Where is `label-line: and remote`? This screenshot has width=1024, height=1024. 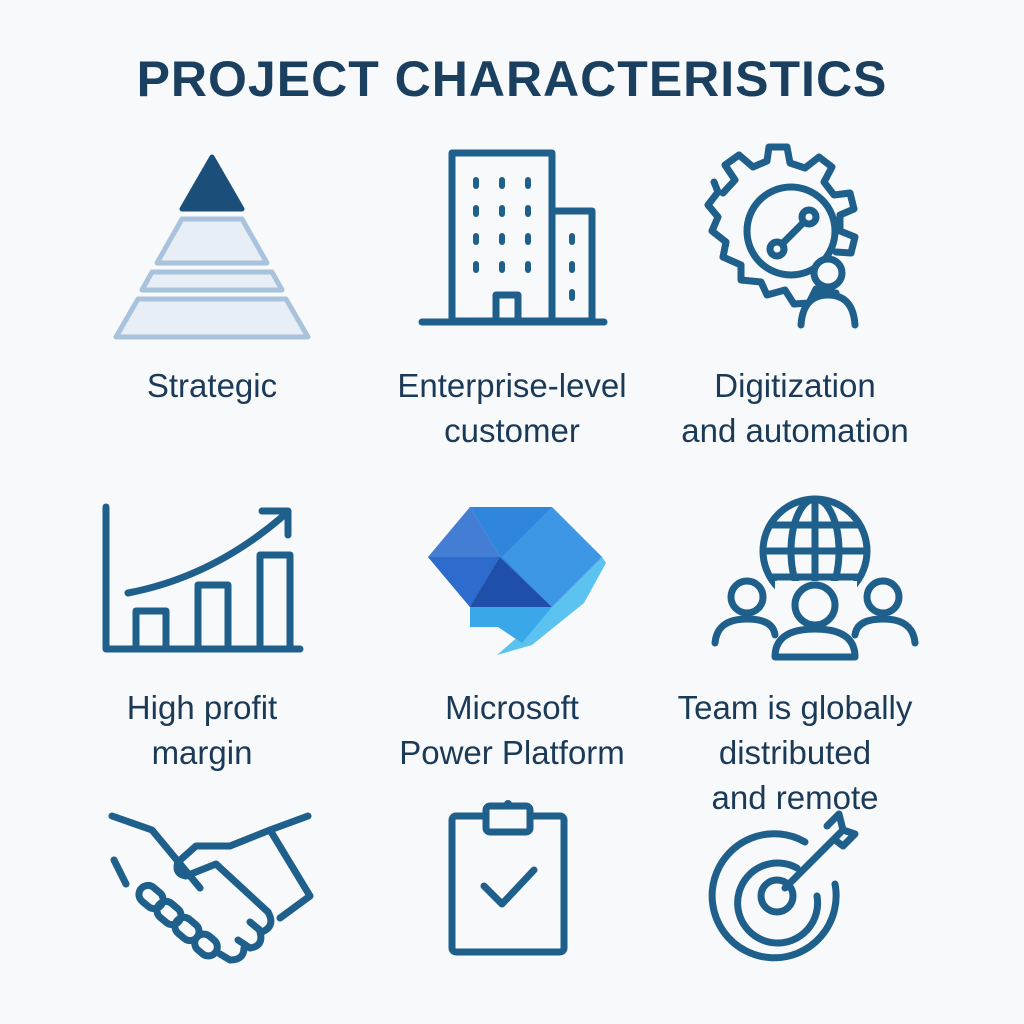
label-line: and remote is located at coordinates (795, 797).